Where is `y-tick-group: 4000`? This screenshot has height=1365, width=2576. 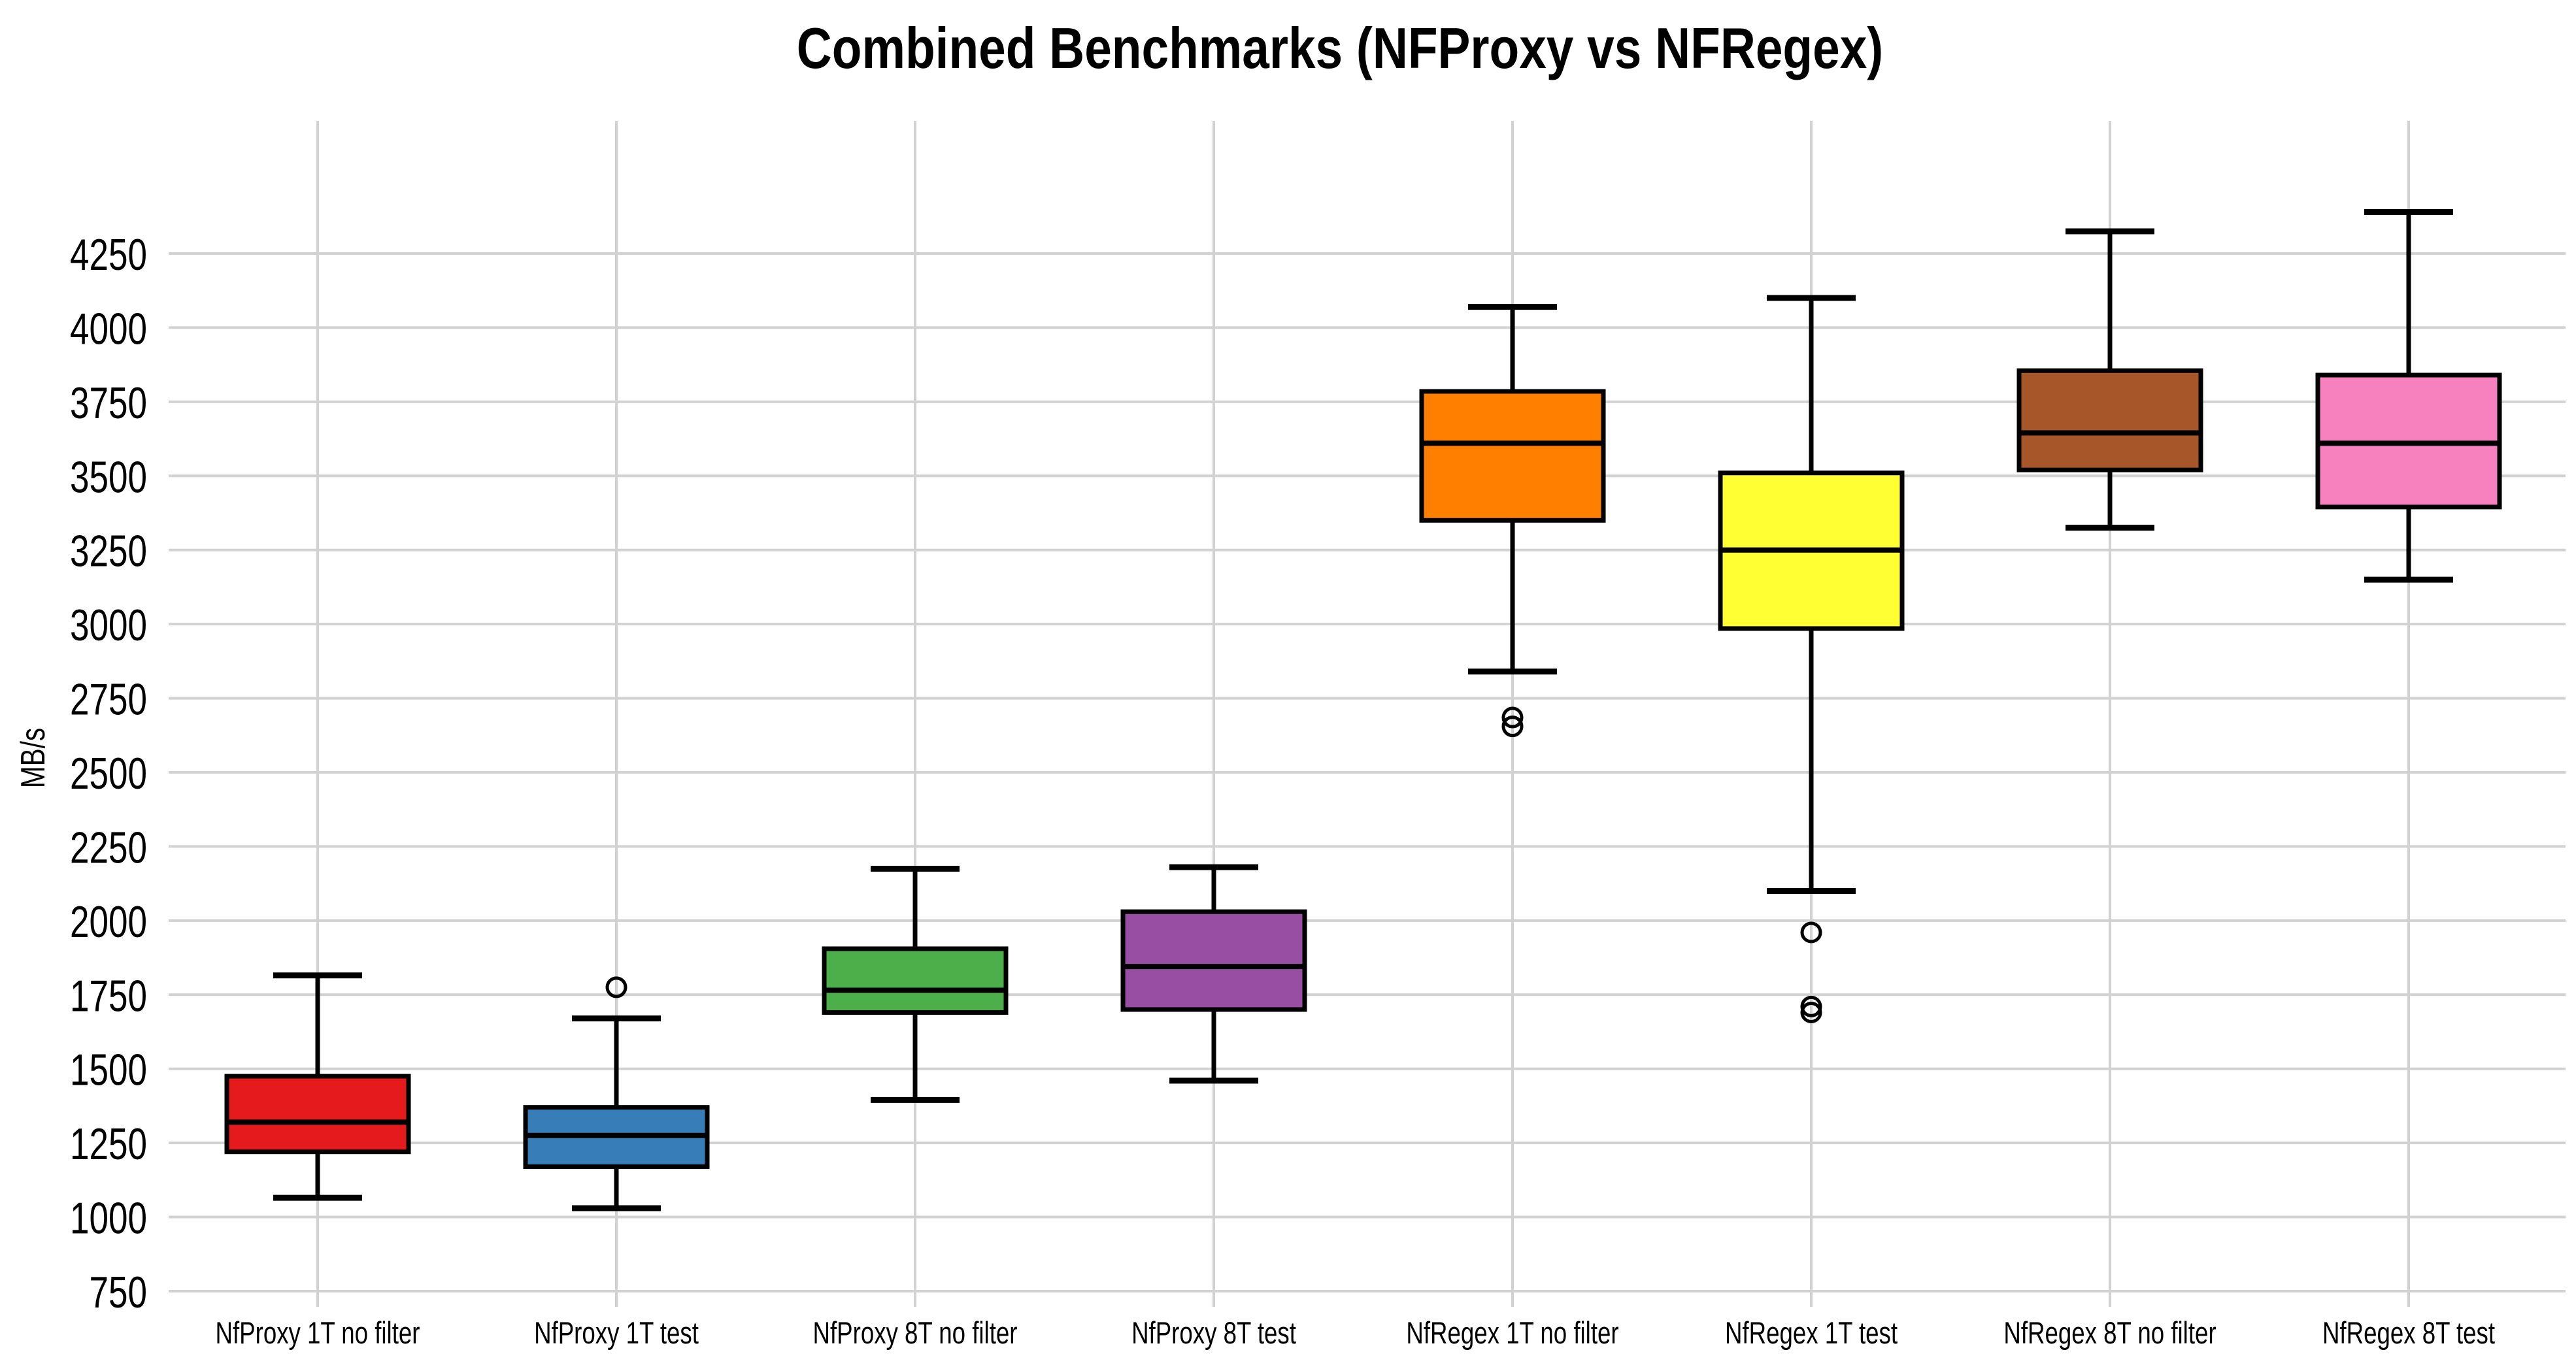 y-tick-group: 4000 is located at coordinates (108, 329).